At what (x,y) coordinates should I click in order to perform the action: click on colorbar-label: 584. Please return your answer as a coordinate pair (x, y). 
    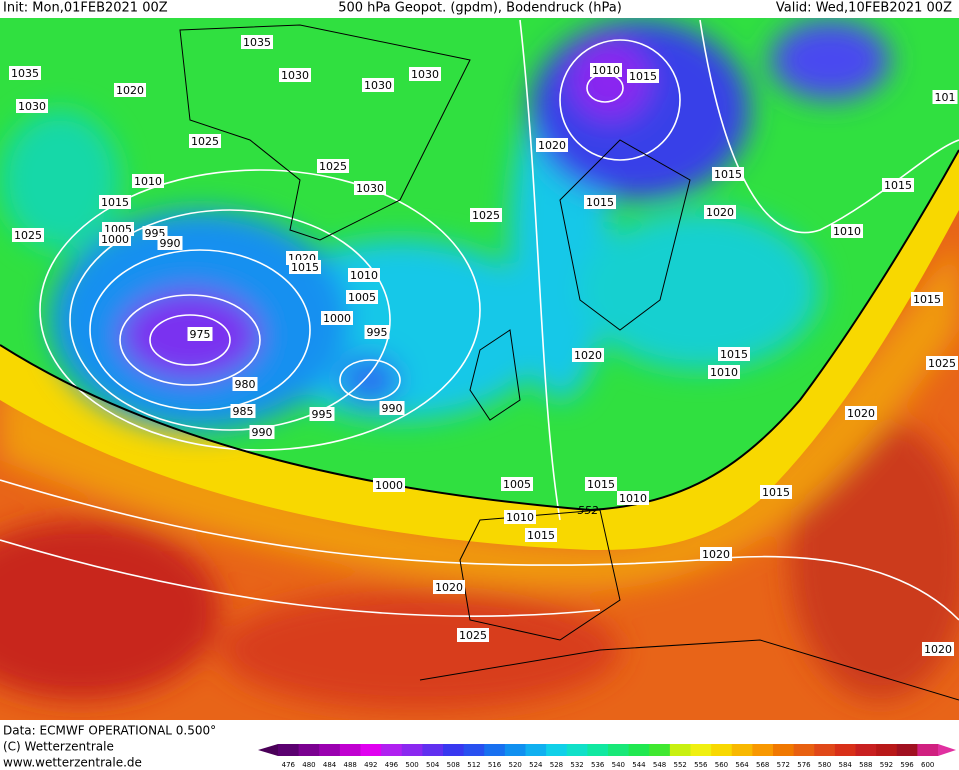
    Looking at the image, I should click on (846, 765).